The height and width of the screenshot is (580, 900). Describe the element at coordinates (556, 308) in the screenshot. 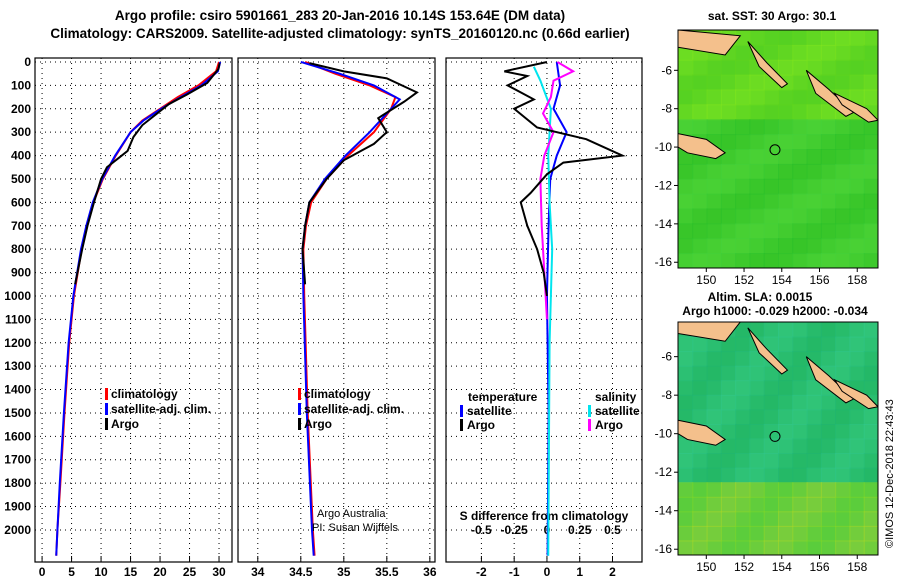

I see `series-line-t-satellite` at that location.